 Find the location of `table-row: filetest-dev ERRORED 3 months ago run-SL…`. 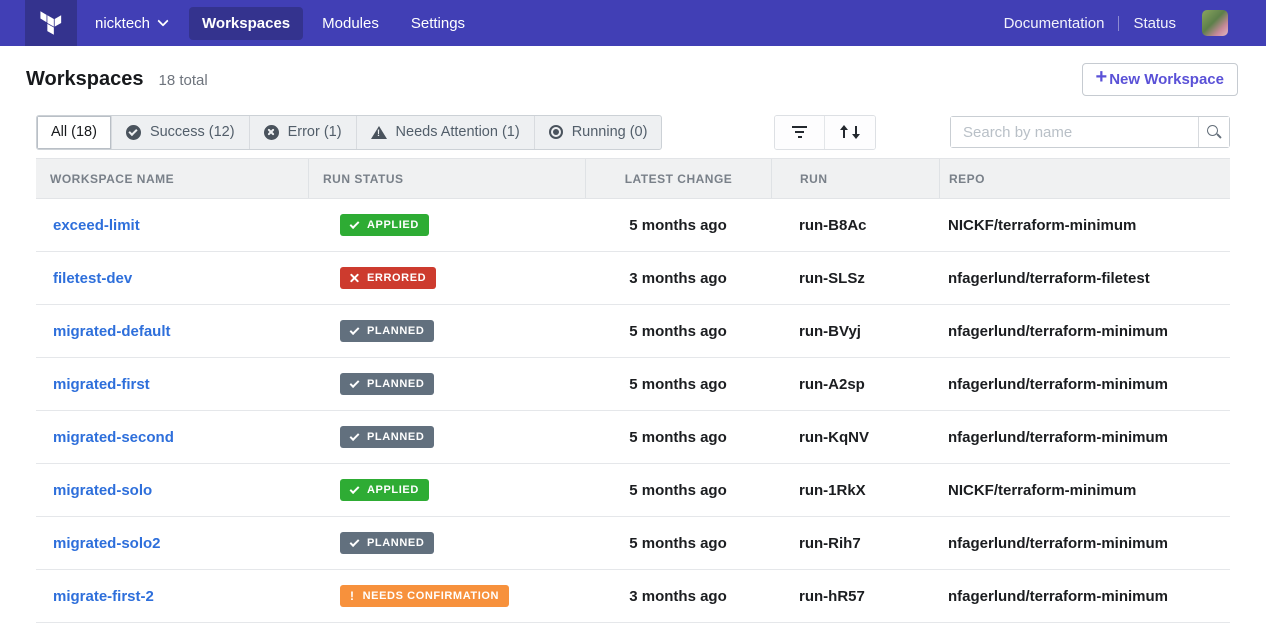

table-row: filetest-dev ERRORED 3 months ago run-SL… is located at coordinates (633, 278).